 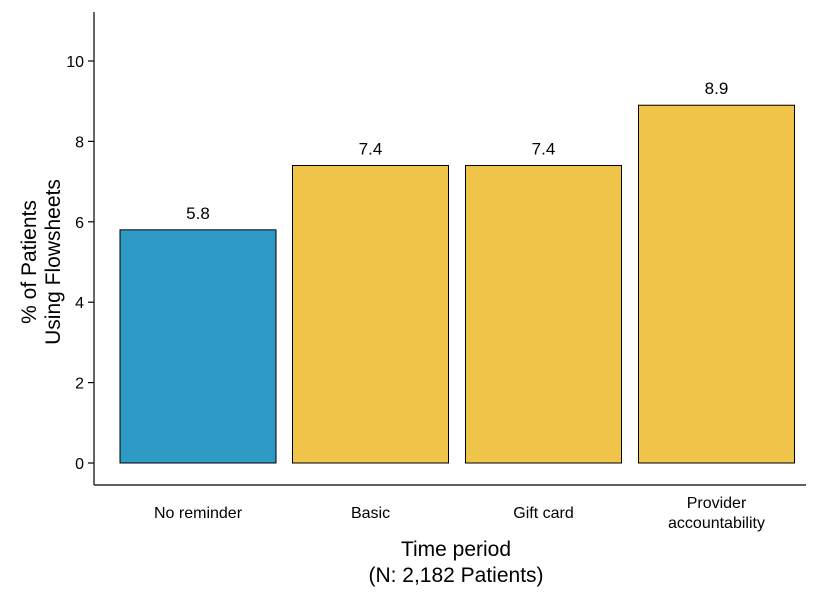 What do you see at coordinates (79, 223) in the screenshot?
I see `y-tick-label-3: 6` at bounding box center [79, 223].